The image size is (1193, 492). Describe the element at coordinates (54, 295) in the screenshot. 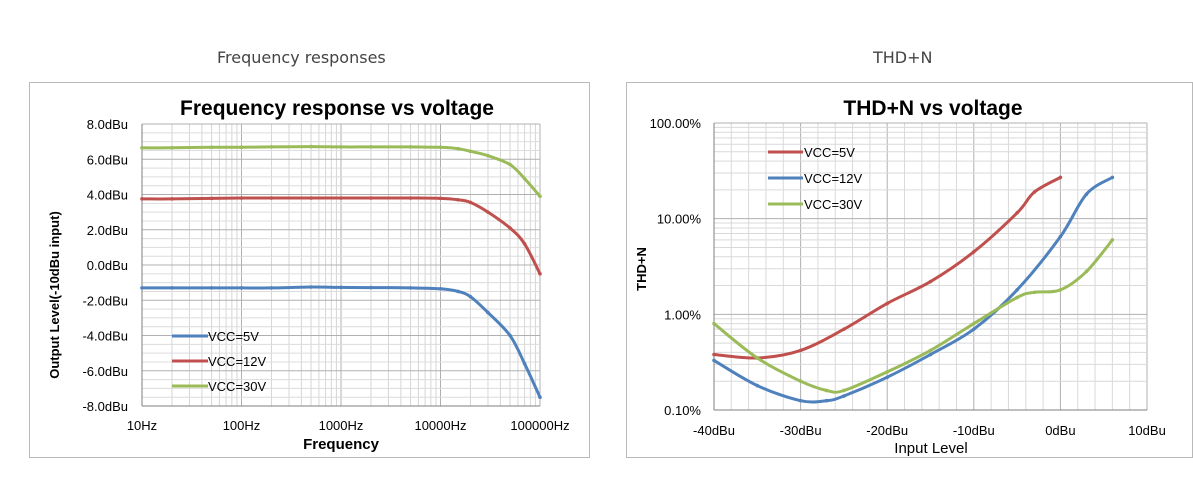

I see `fr-y-axis-label: Output Level(-10dBu input)` at that location.